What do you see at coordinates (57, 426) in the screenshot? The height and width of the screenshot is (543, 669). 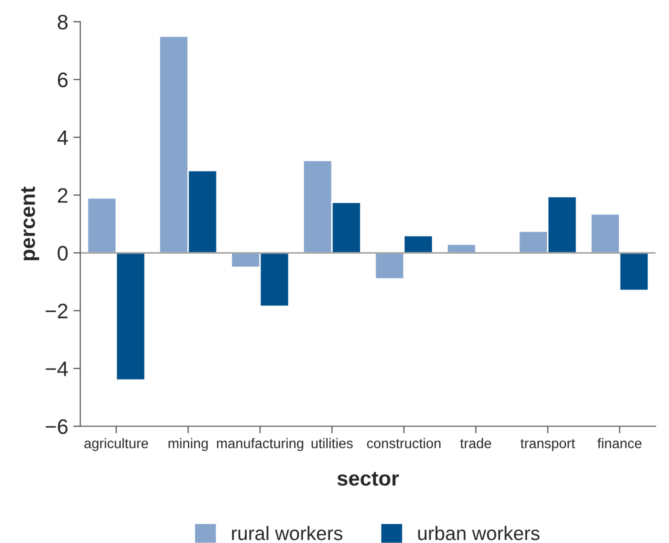 I see `y-tick-label: −6` at bounding box center [57, 426].